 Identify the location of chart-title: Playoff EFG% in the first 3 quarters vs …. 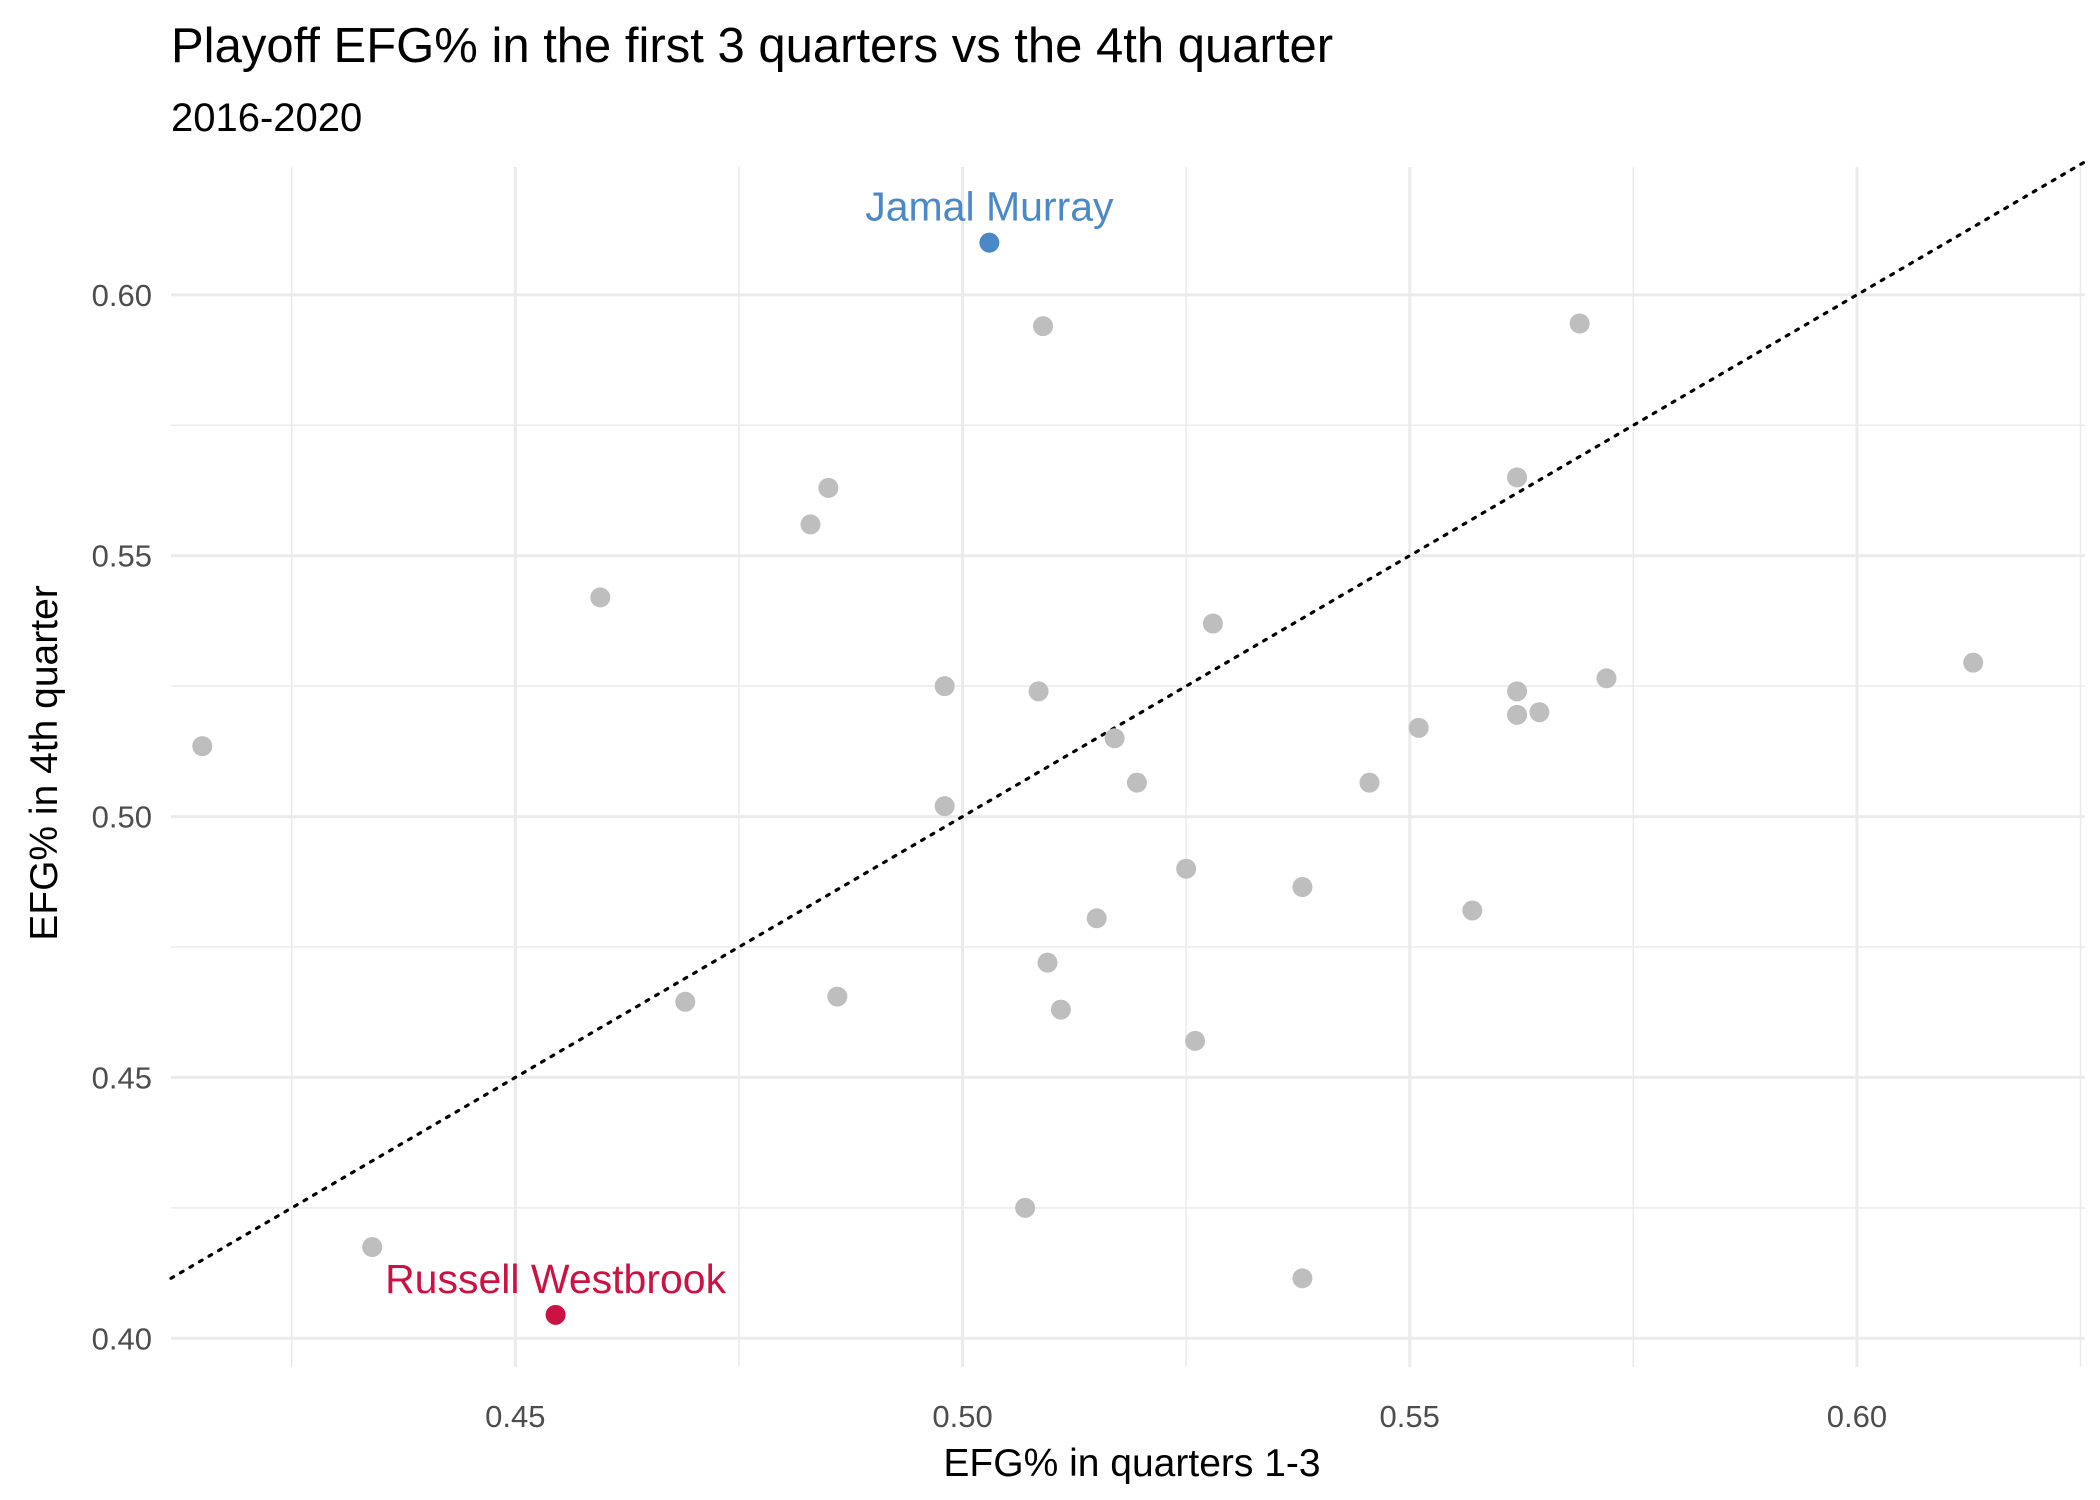
(752, 46).